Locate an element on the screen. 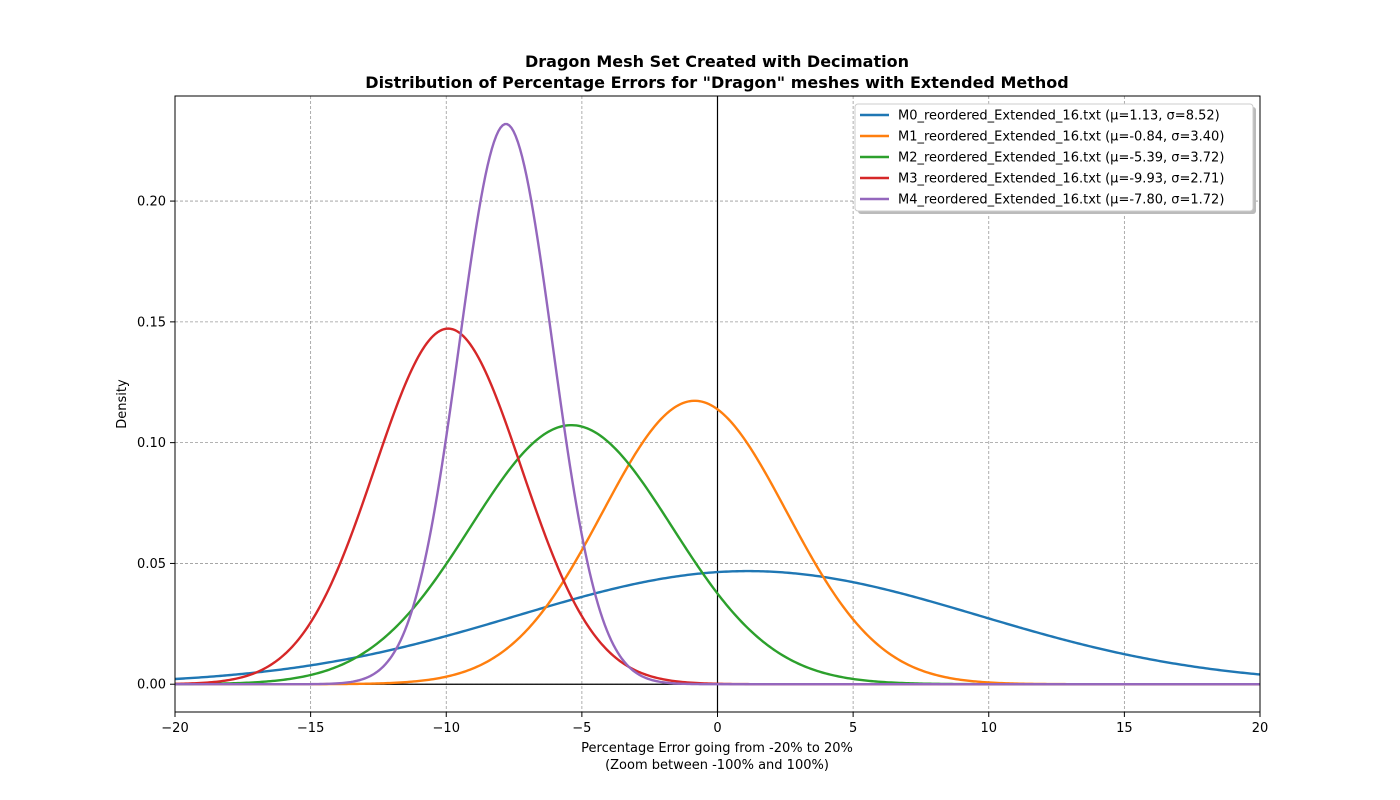  y-tick-label: 0.10 is located at coordinates (151, 443).